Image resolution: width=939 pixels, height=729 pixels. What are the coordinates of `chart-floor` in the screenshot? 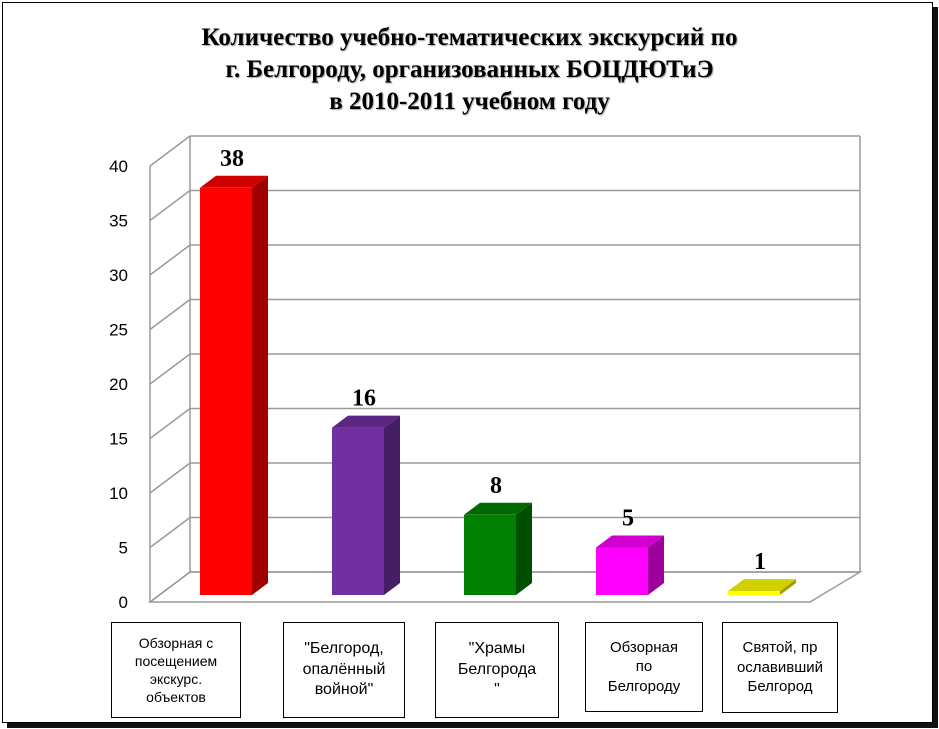 It's located at (505, 587).